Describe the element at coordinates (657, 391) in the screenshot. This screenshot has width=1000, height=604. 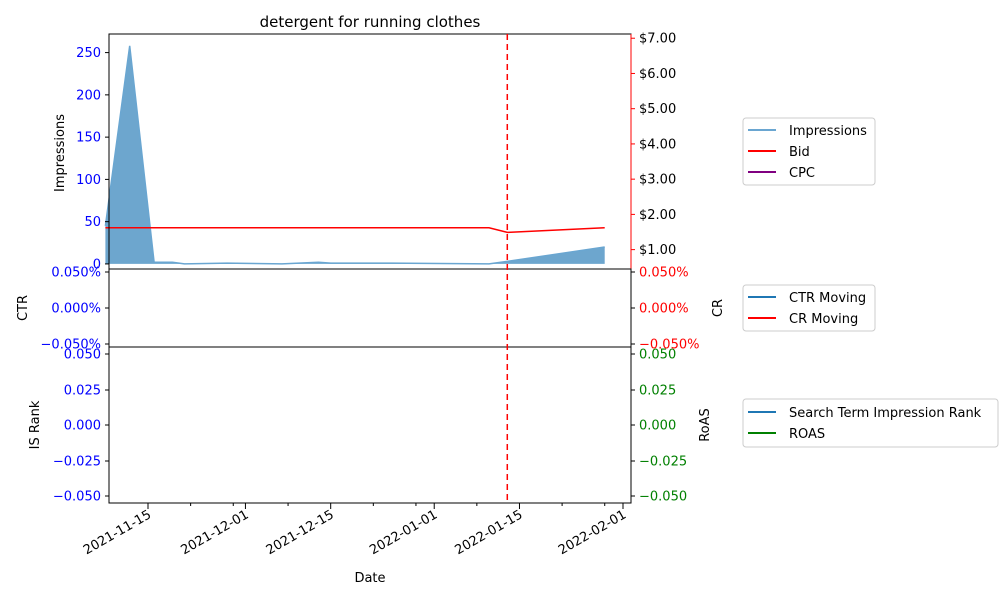
I see `y2-tick-label: 0.025` at that location.